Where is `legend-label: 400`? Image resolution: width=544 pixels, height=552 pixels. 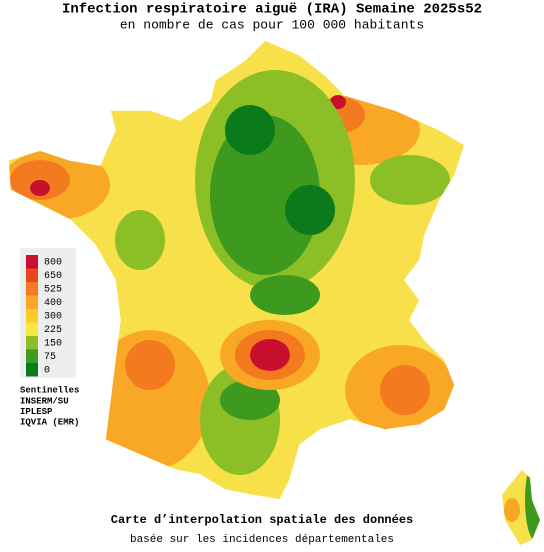
legend-label: 400 is located at coordinates (53, 303).